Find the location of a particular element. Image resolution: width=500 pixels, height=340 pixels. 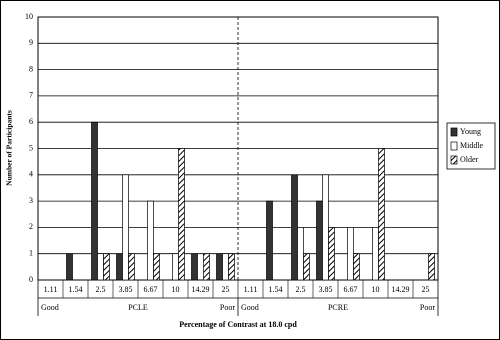

group-label: PCLE is located at coordinates (138, 307).